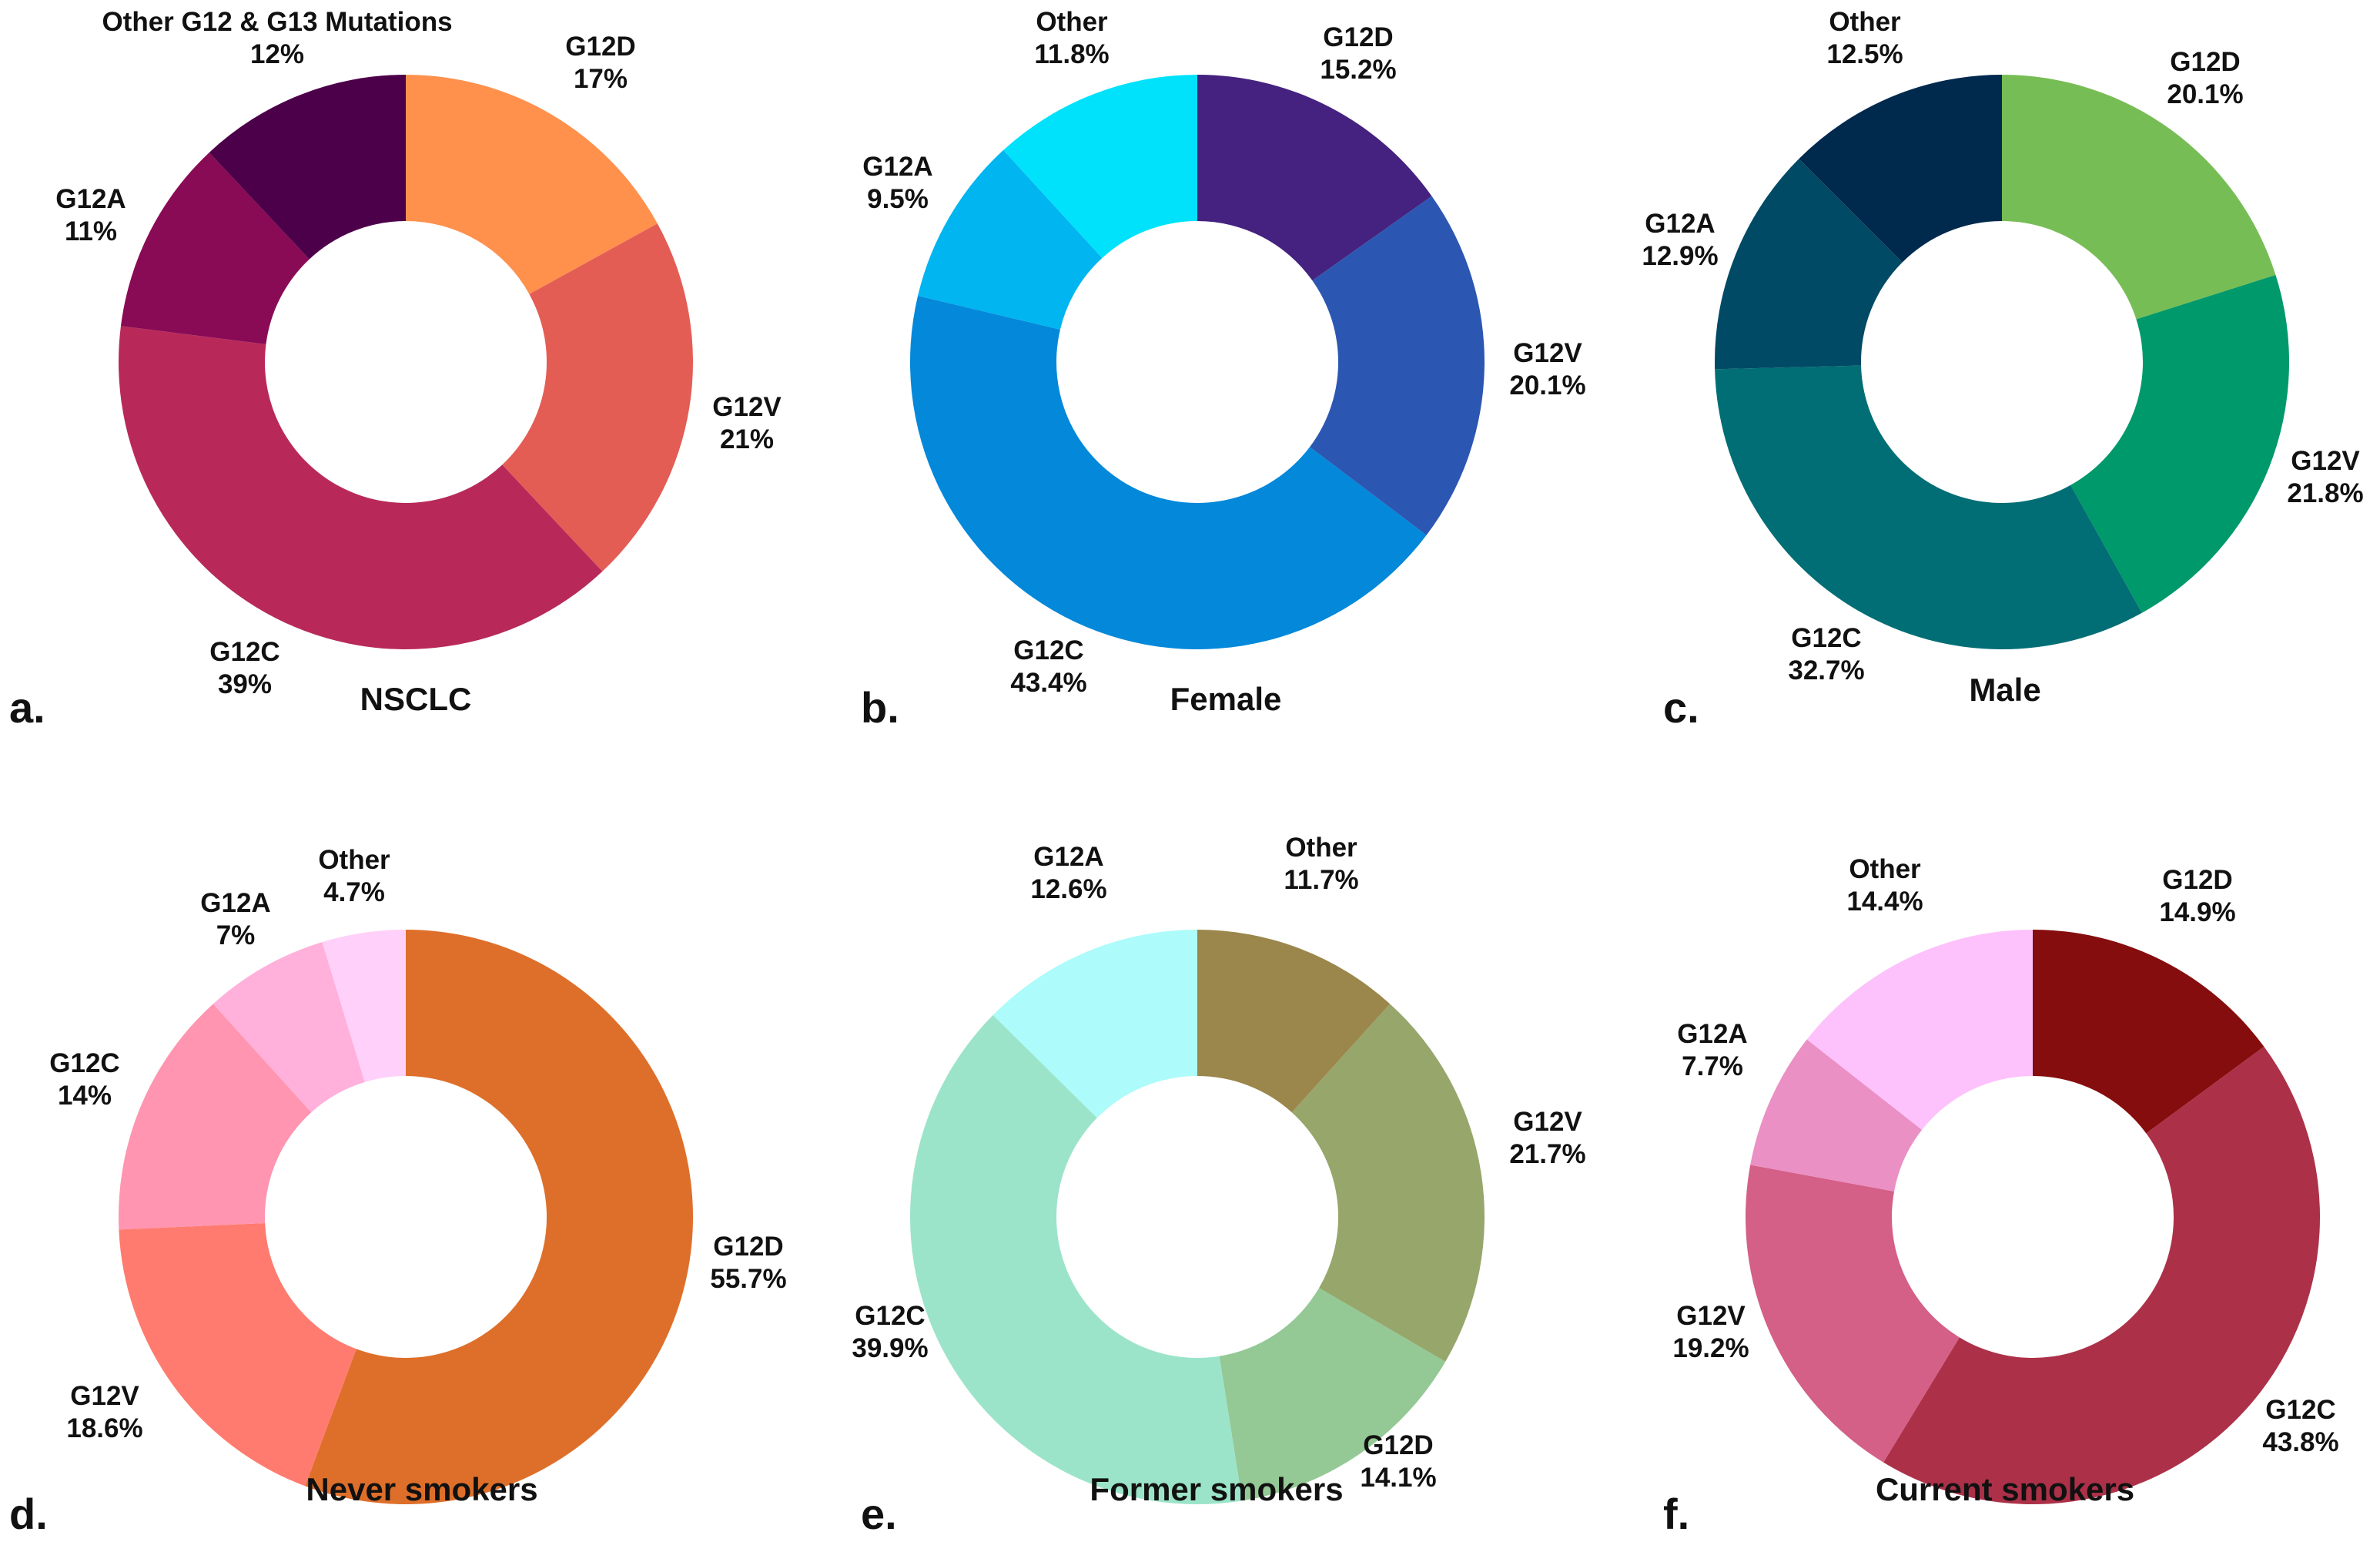 The image size is (2380, 1552). Describe the element at coordinates (898, 199) in the screenshot. I see `slice-value-g12a: 9.5%` at that location.